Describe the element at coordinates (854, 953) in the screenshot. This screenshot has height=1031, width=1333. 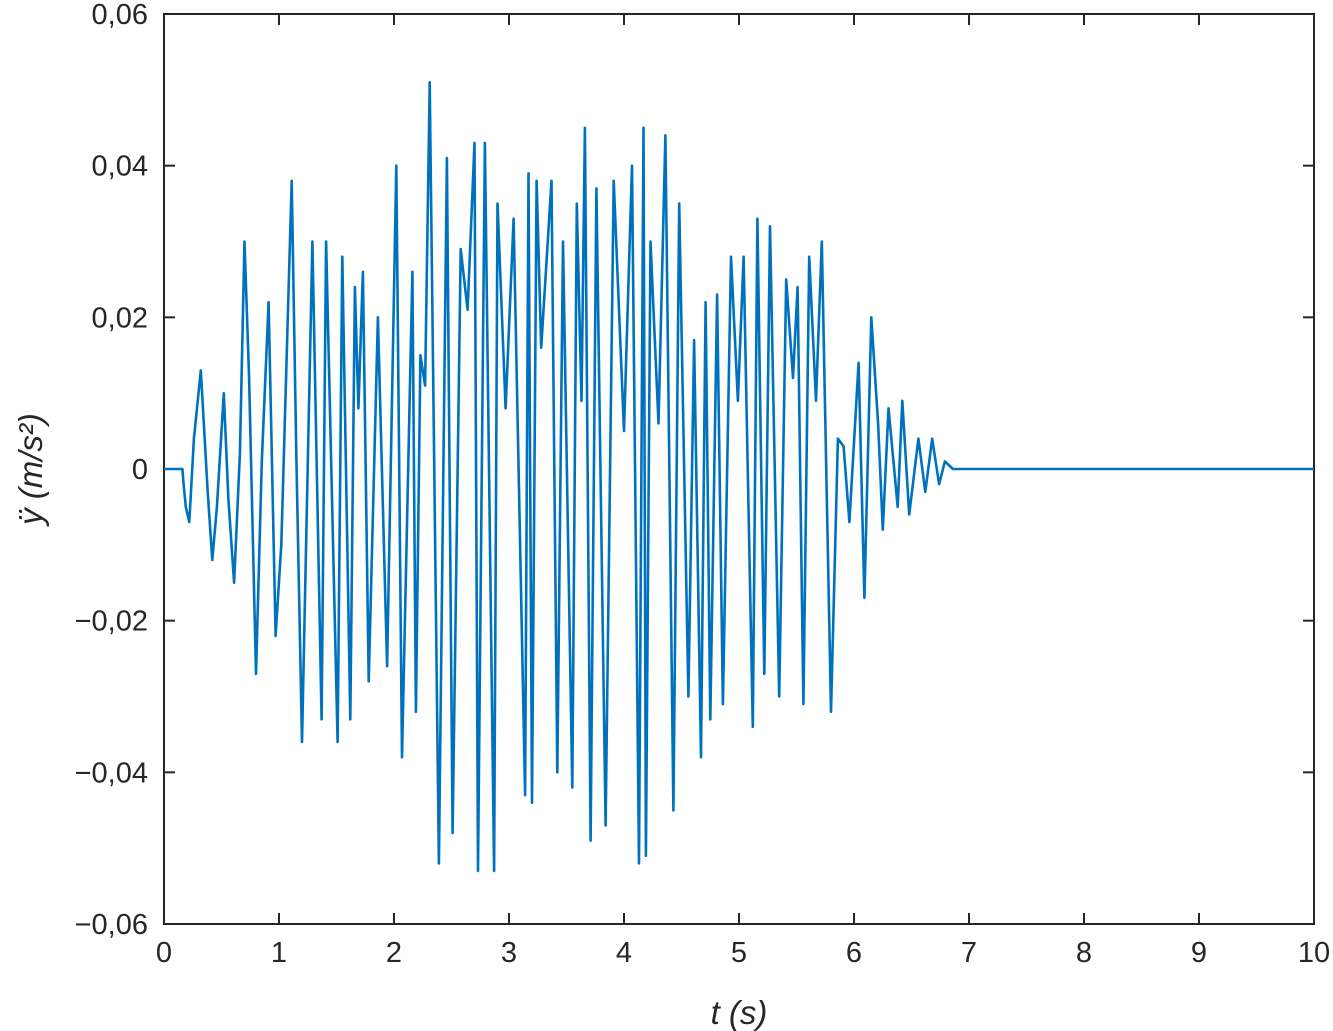
I see `x-tick-label: 6` at that location.